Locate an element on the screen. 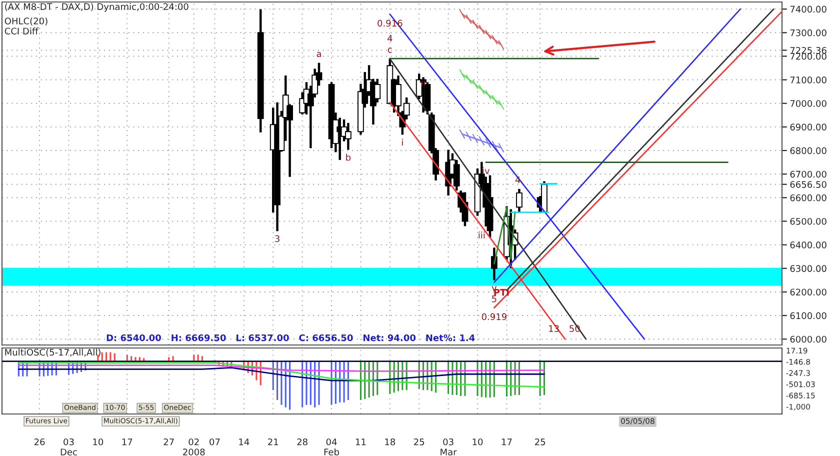 The image size is (840, 456). chart-title: MultiOSC(5-17,All,All) is located at coordinates (52, 352).